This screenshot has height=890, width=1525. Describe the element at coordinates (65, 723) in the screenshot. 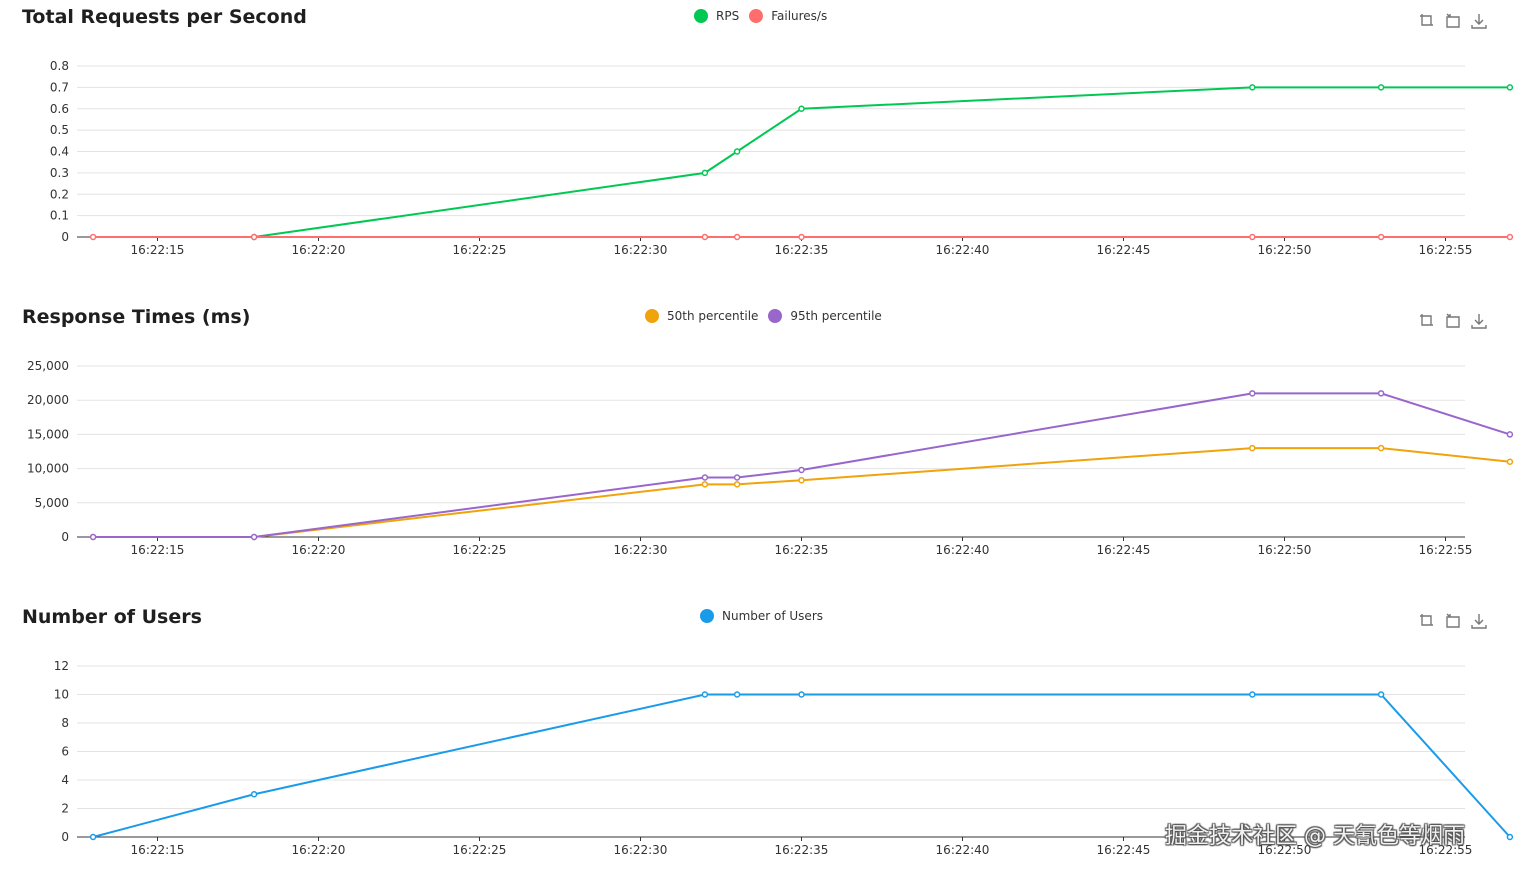

I see `y-tick-label: 8` at that location.